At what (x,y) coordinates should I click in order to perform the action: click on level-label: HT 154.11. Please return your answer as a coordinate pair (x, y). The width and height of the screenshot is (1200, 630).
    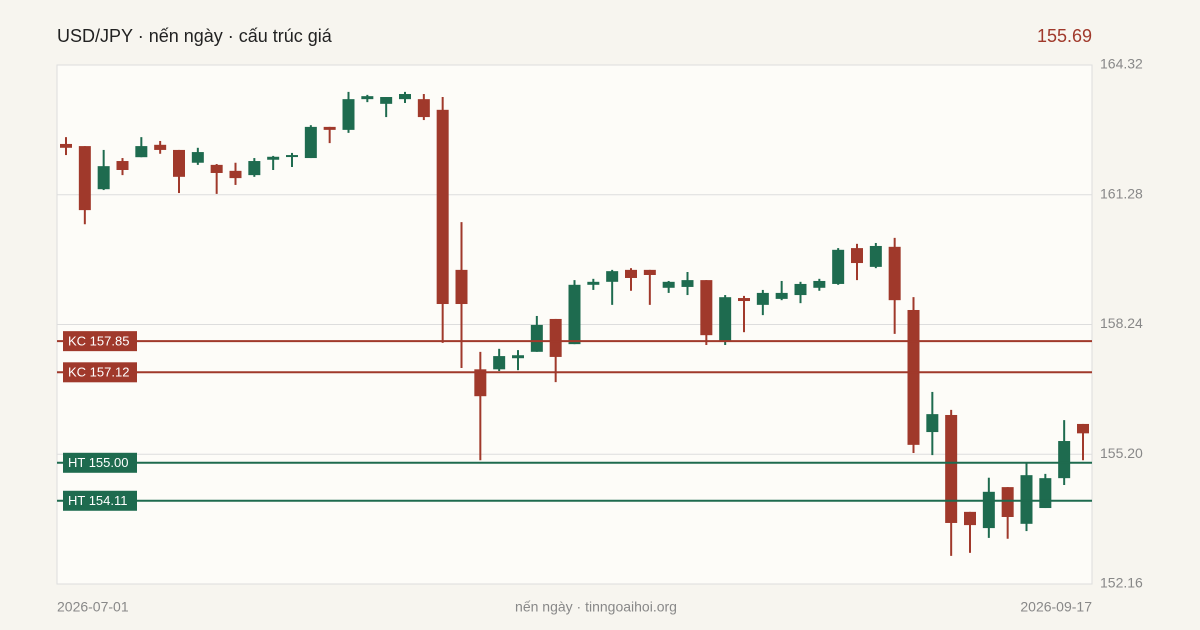
    Looking at the image, I should click on (98, 500).